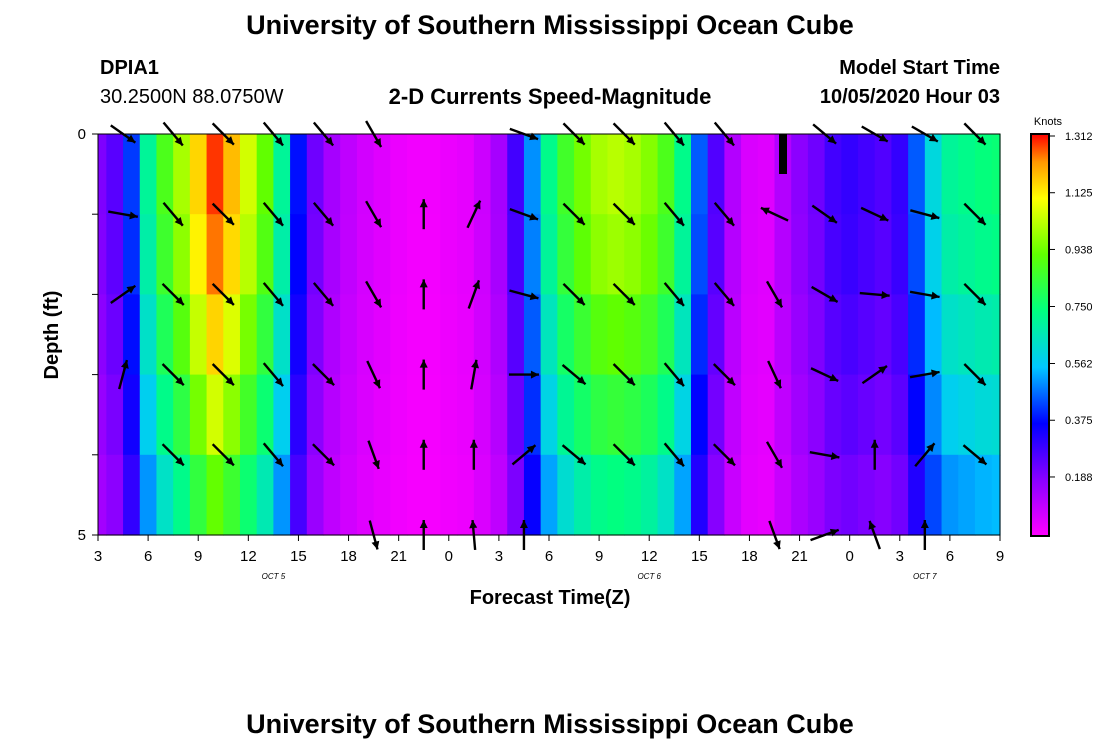  What do you see at coordinates (499, 556) in the screenshot?
I see `x-tick-label: 3` at bounding box center [499, 556].